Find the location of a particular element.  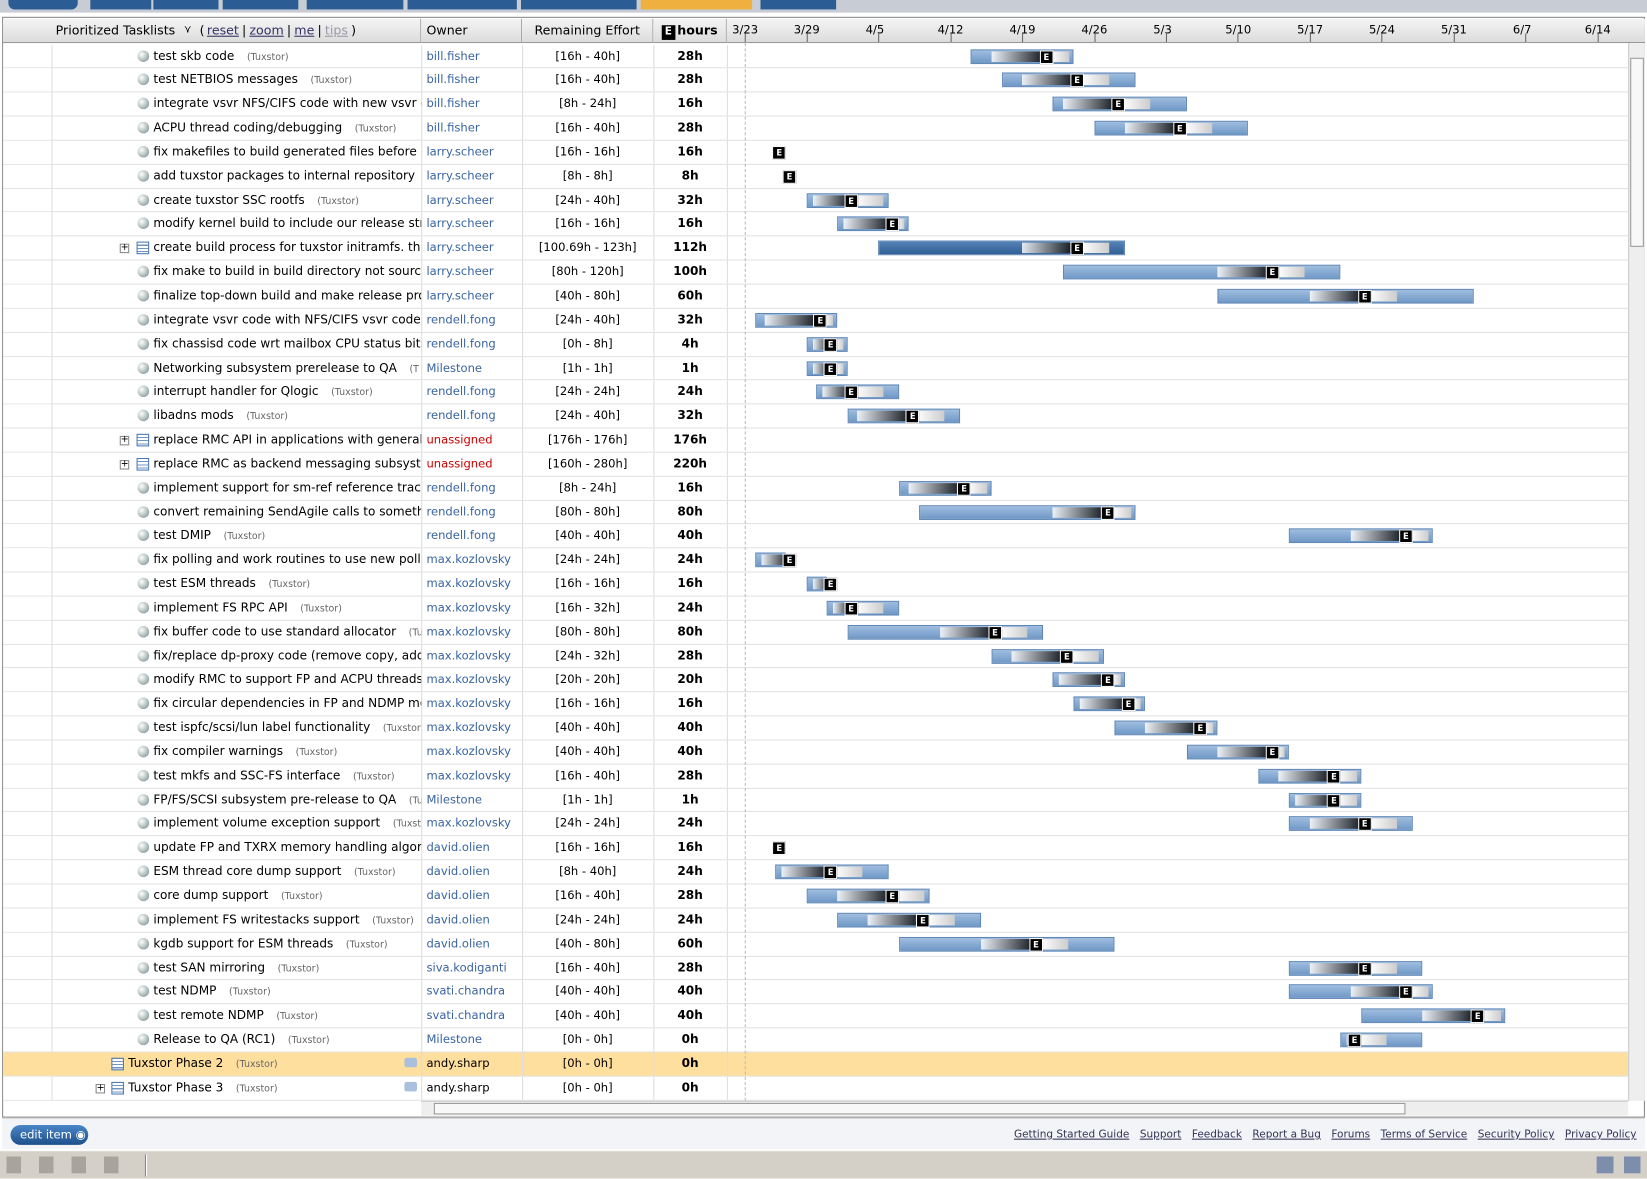

task-name: implement FS RPC API (Tuxstor) is located at coordinates (287, 609).